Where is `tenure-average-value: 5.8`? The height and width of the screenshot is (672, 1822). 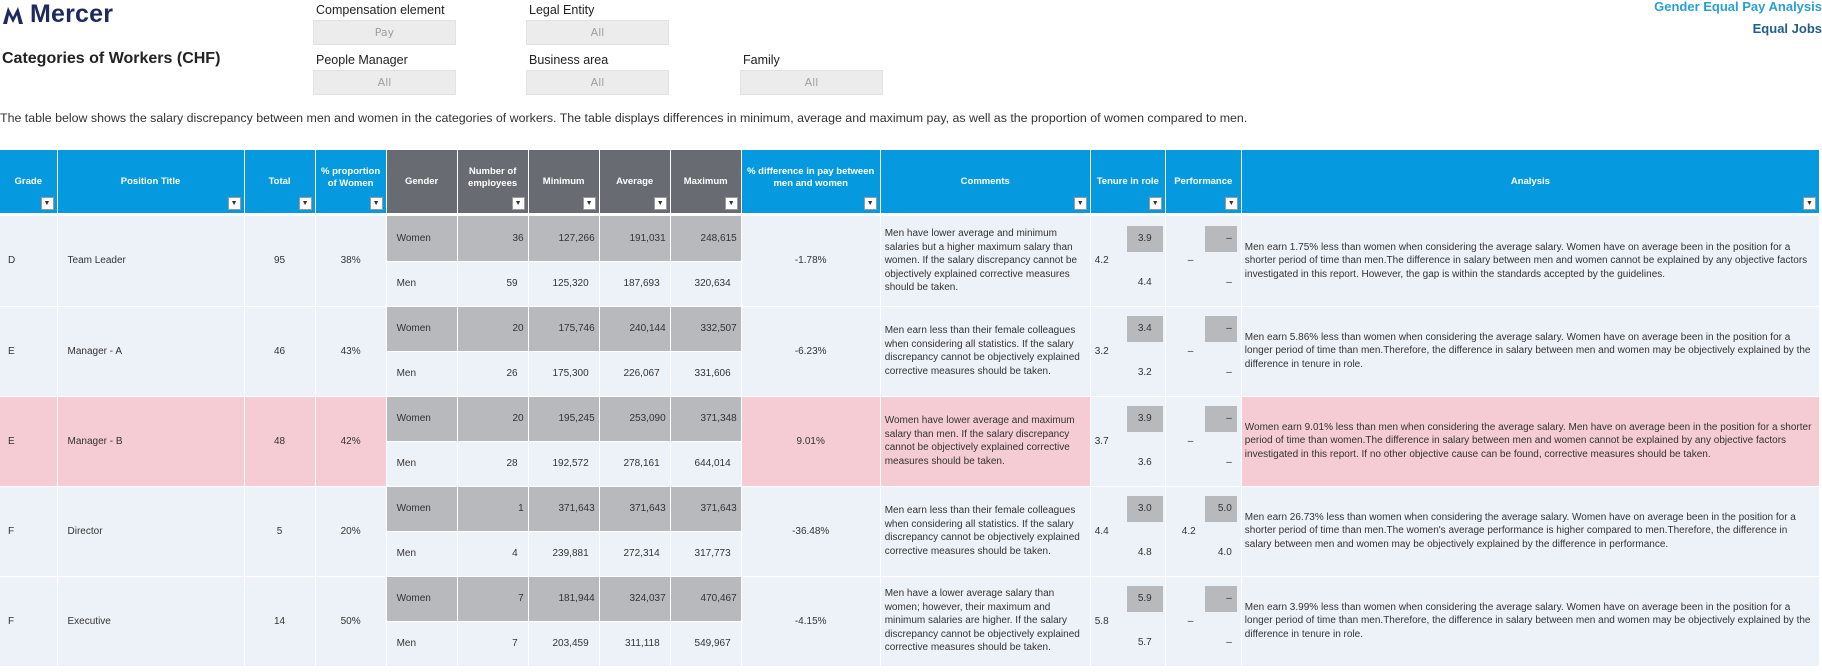 tenure-average-value: 5.8 is located at coordinates (1101, 621).